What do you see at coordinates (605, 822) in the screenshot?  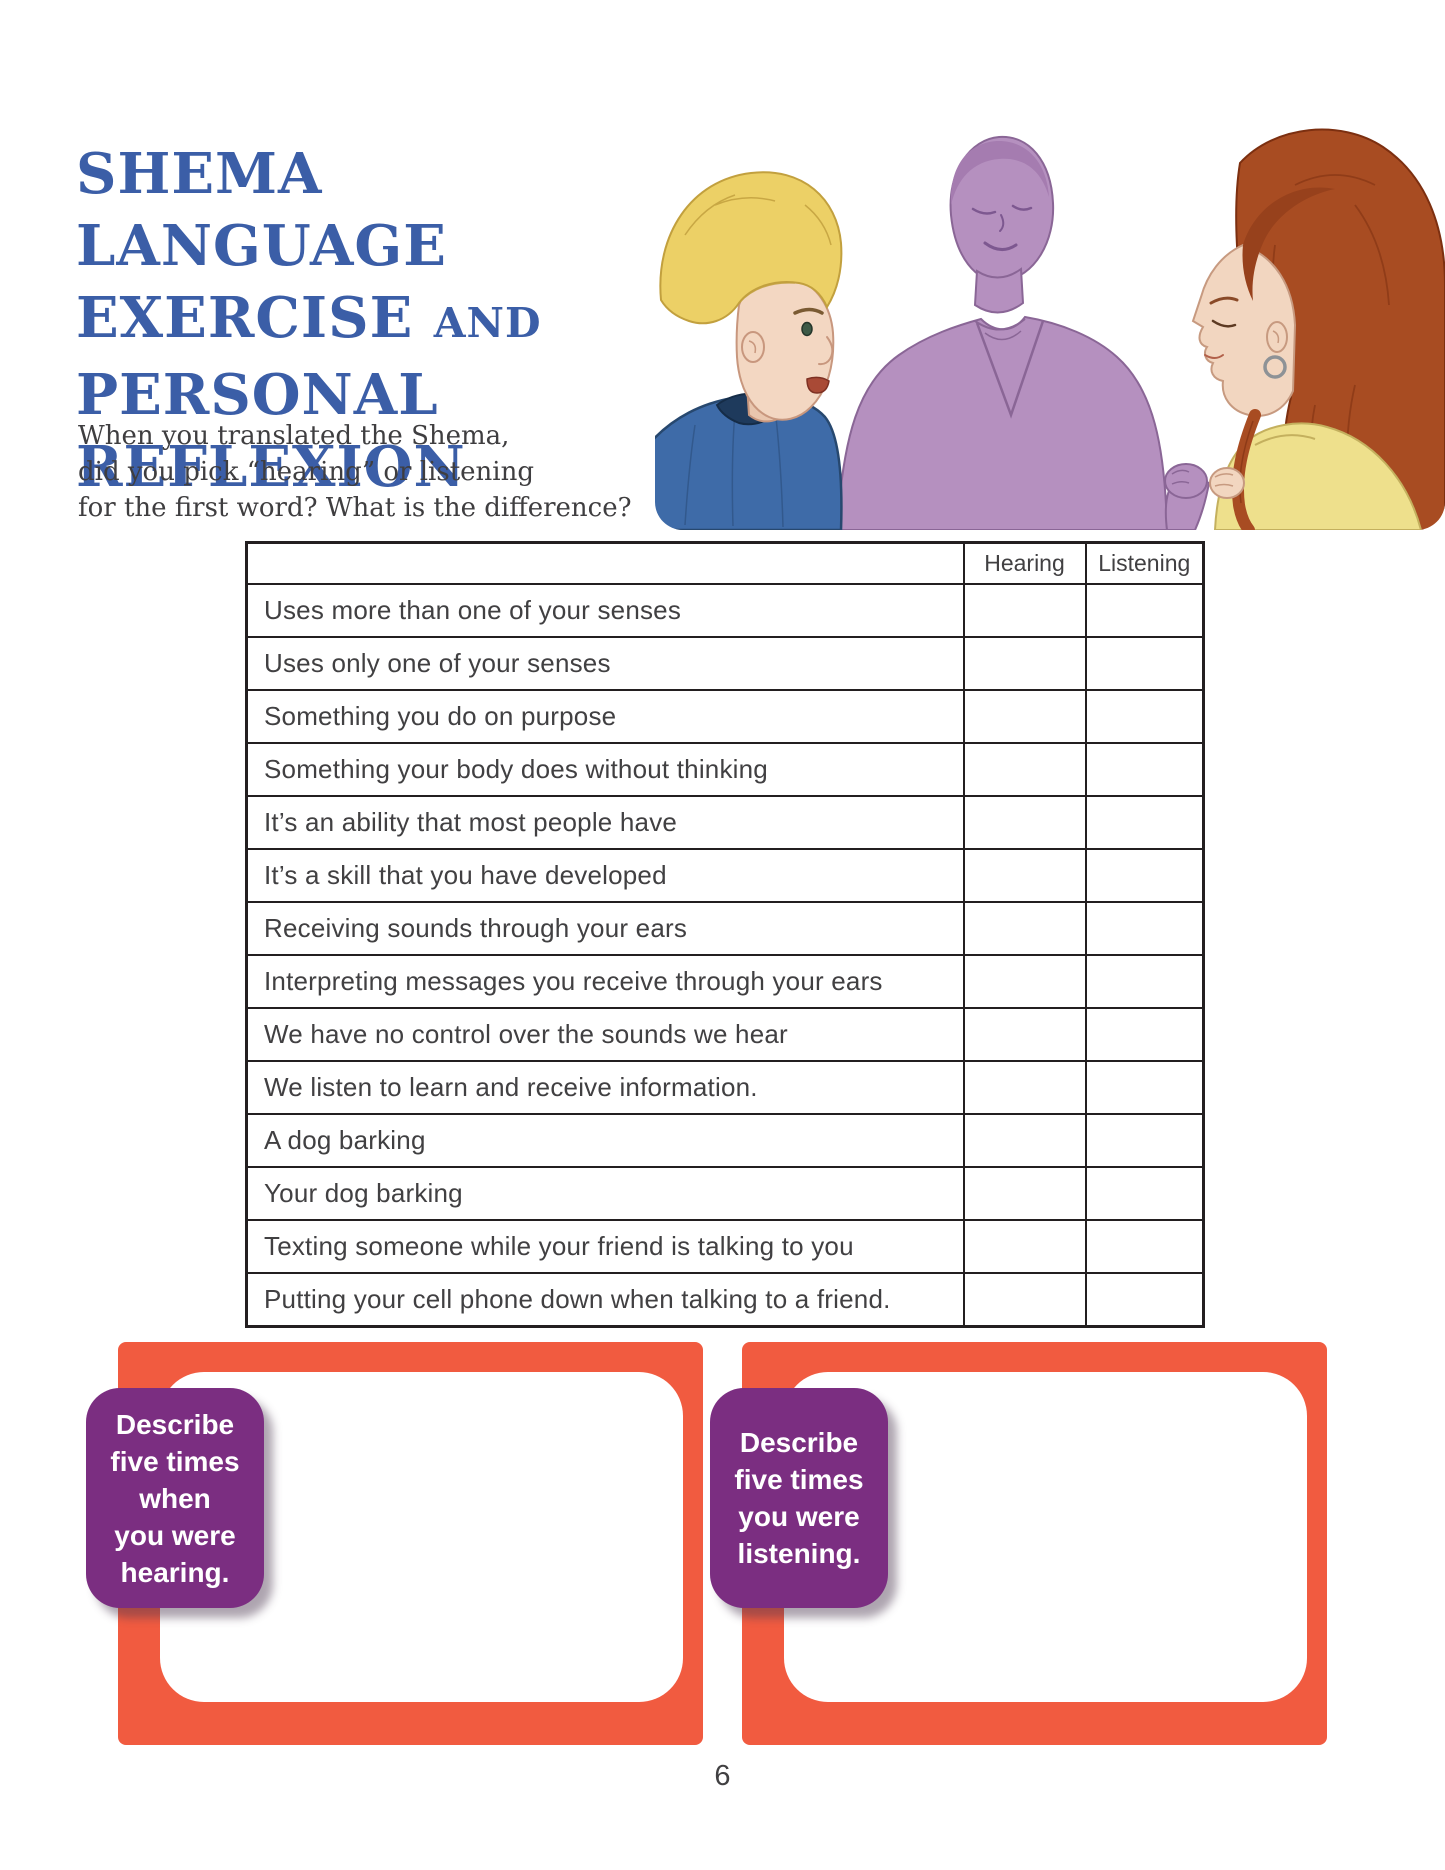 I see `statement-cell: It’s an ability that most people have` at bounding box center [605, 822].